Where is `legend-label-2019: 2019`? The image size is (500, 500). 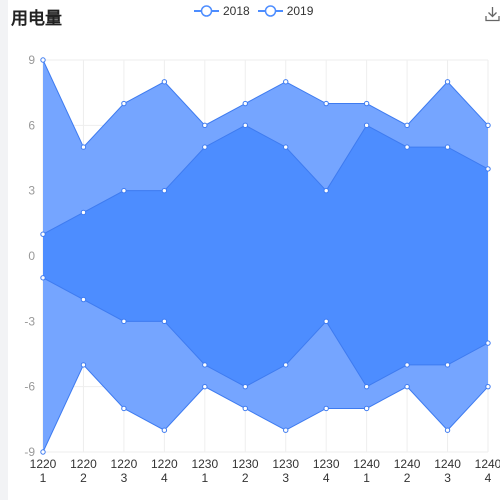
legend-label-2019: 2019 is located at coordinates (300, 11).